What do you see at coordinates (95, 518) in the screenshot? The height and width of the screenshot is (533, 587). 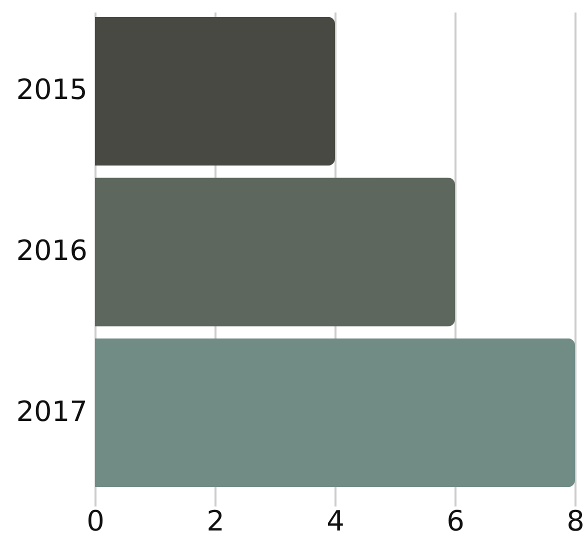 I see `x-tick-label: 0` at bounding box center [95, 518].